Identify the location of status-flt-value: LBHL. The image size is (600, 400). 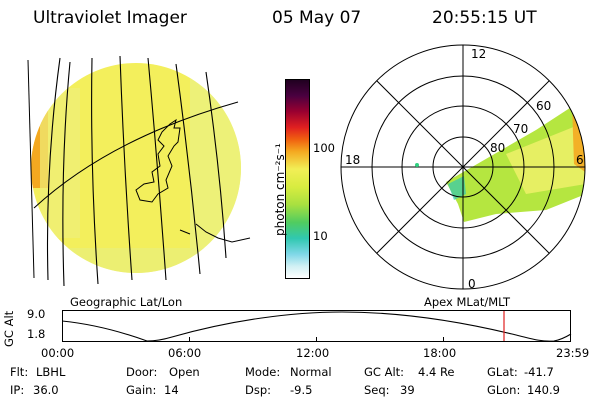
(51, 372).